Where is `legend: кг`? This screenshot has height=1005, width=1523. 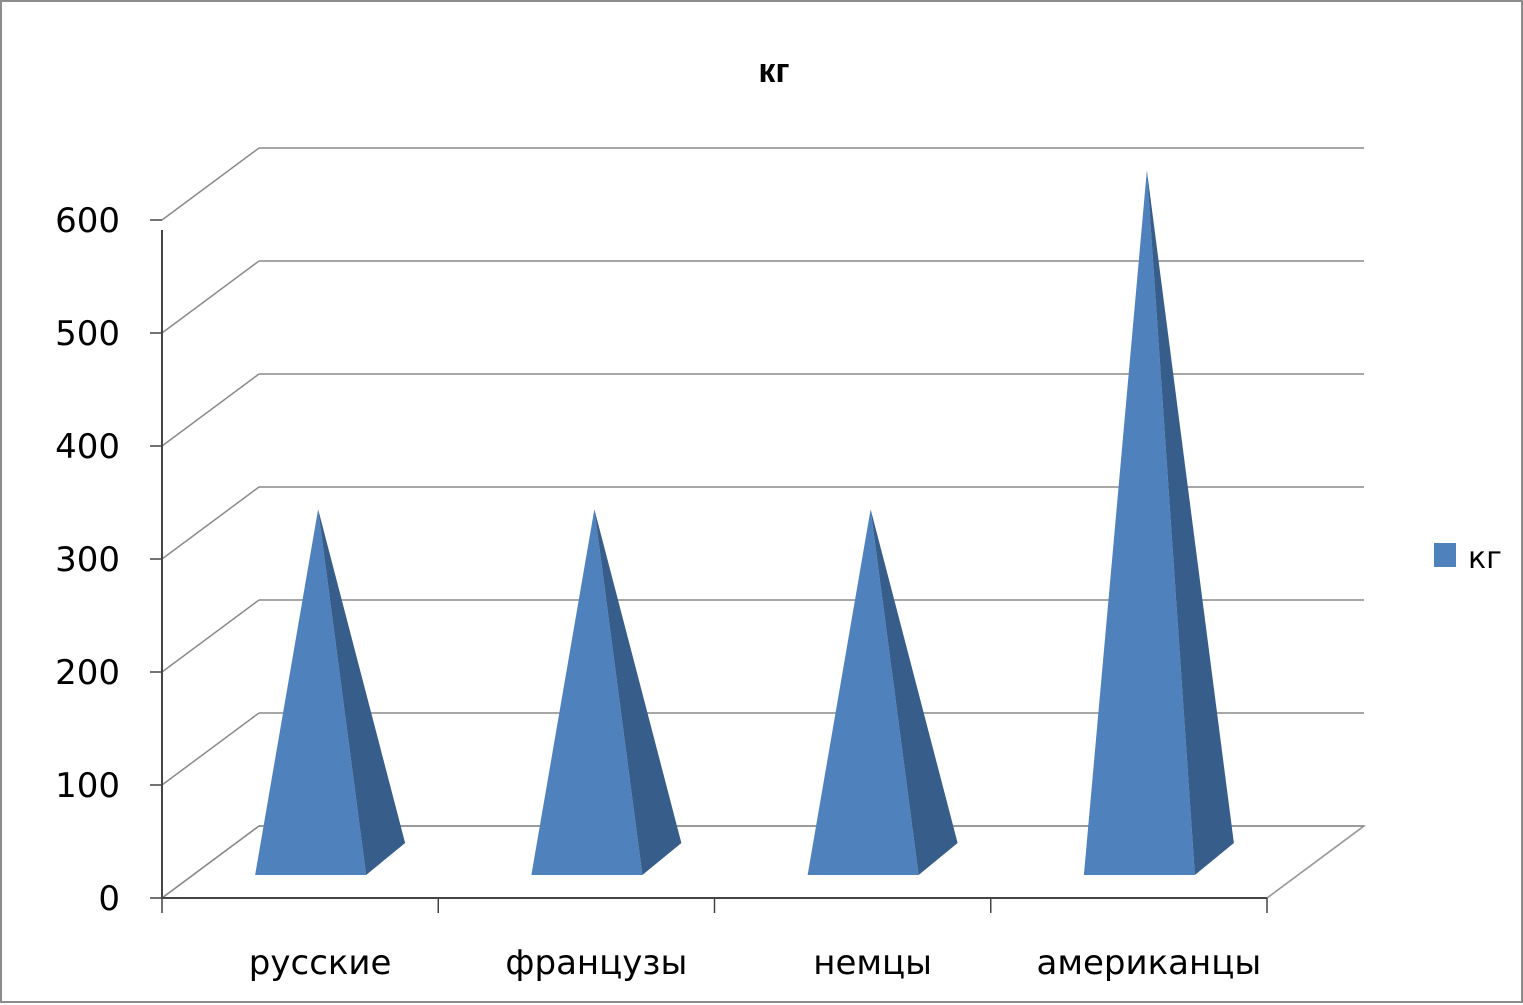 legend: кг is located at coordinates (1468, 558).